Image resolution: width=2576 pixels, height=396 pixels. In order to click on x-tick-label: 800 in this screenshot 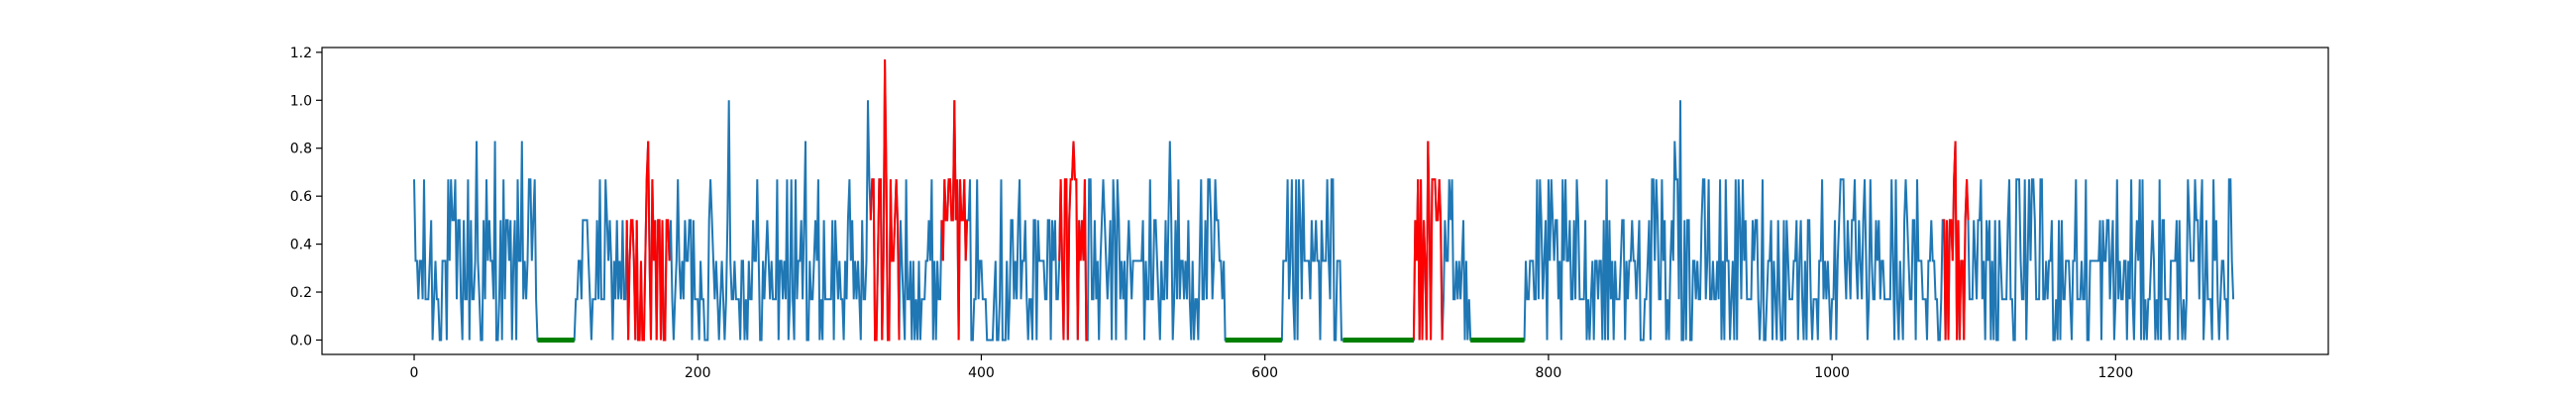, I will do `click(1549, 373)`.